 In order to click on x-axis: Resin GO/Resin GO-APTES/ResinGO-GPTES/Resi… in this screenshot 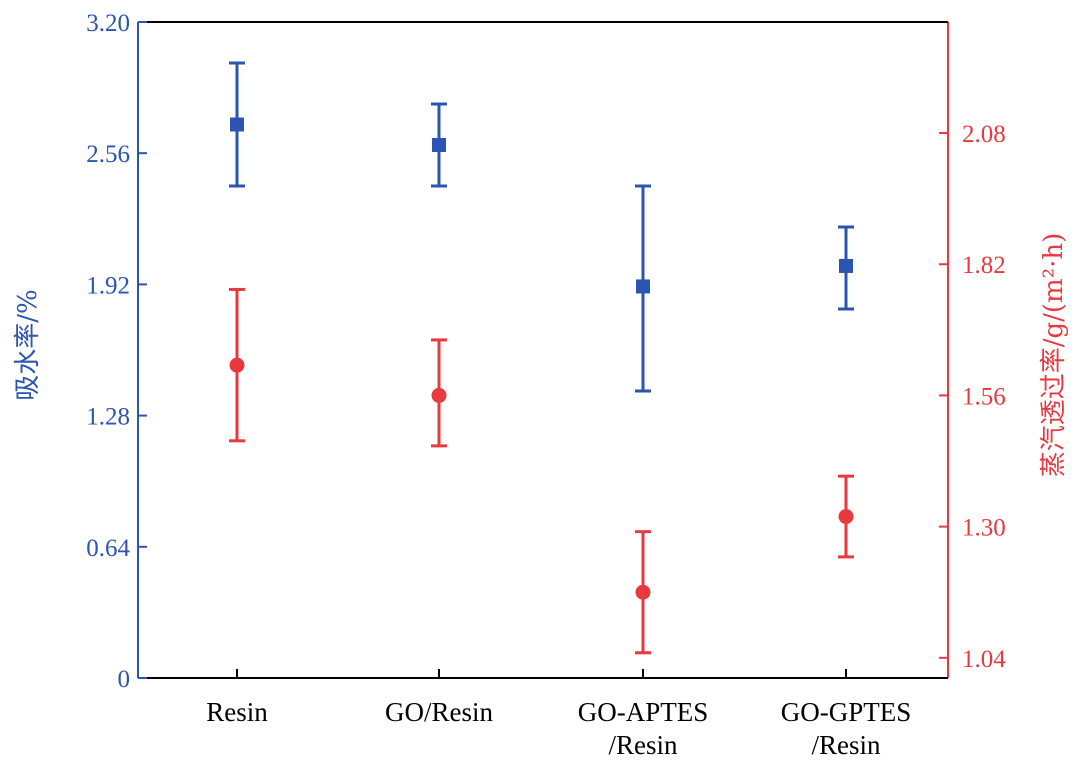, I will do `click(558, 714)`.